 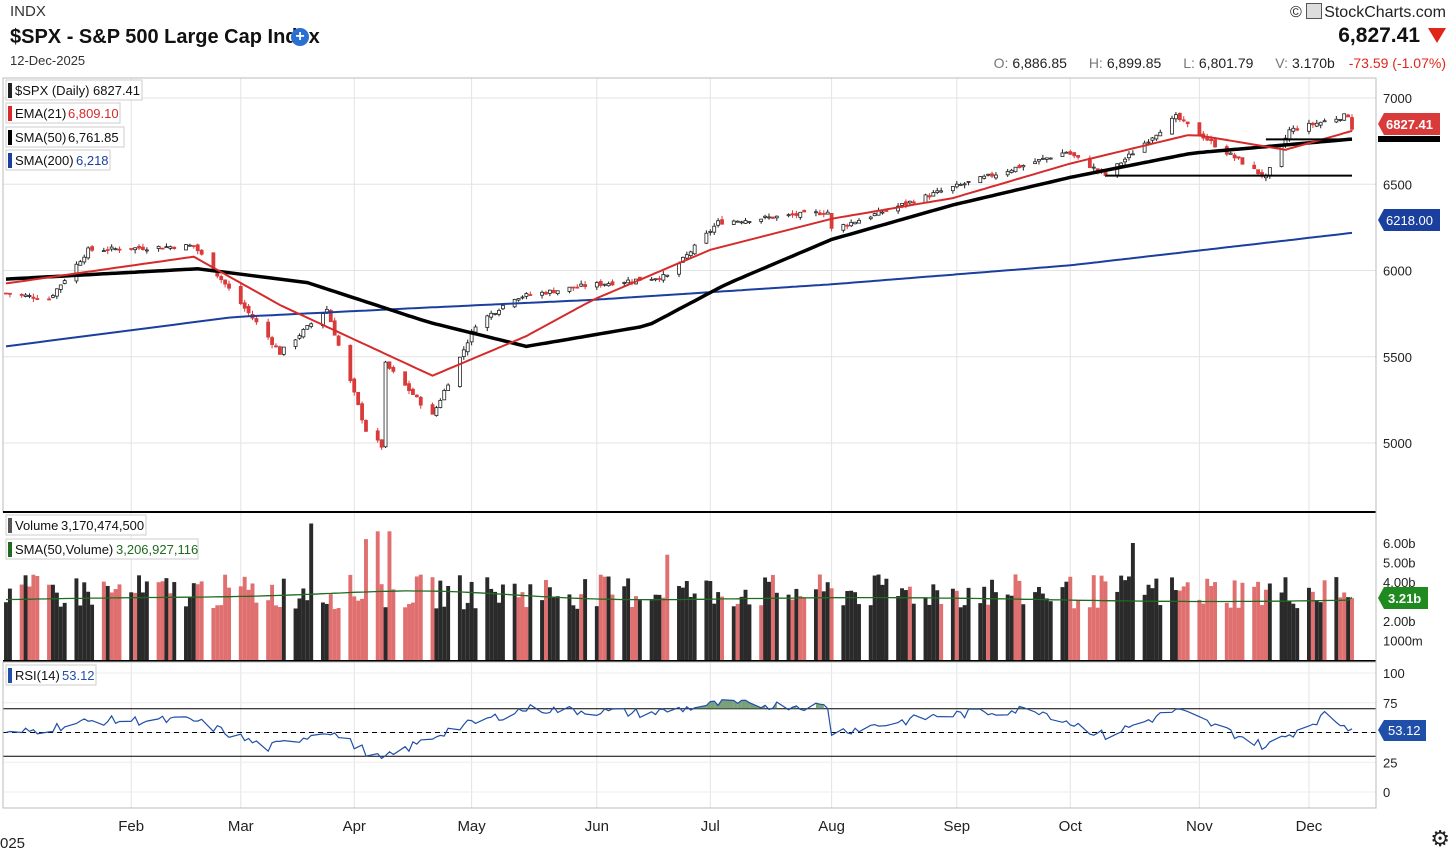 I want to click on volume-tick-label: 4.00b, so click(x=1399, y=582).